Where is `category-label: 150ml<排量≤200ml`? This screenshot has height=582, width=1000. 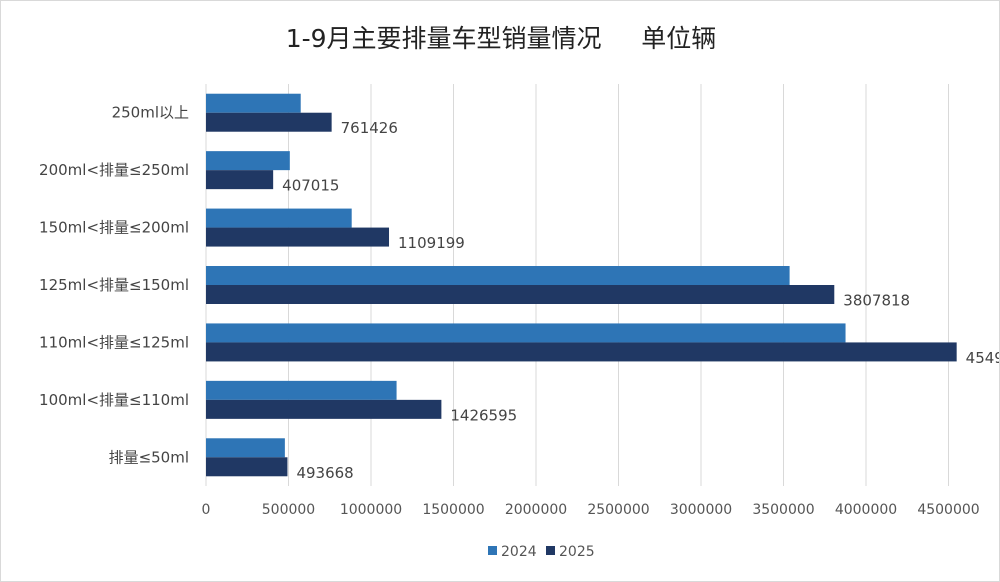
category-label: 150ml<排量≤200ml is located at coordinates (114, 228).